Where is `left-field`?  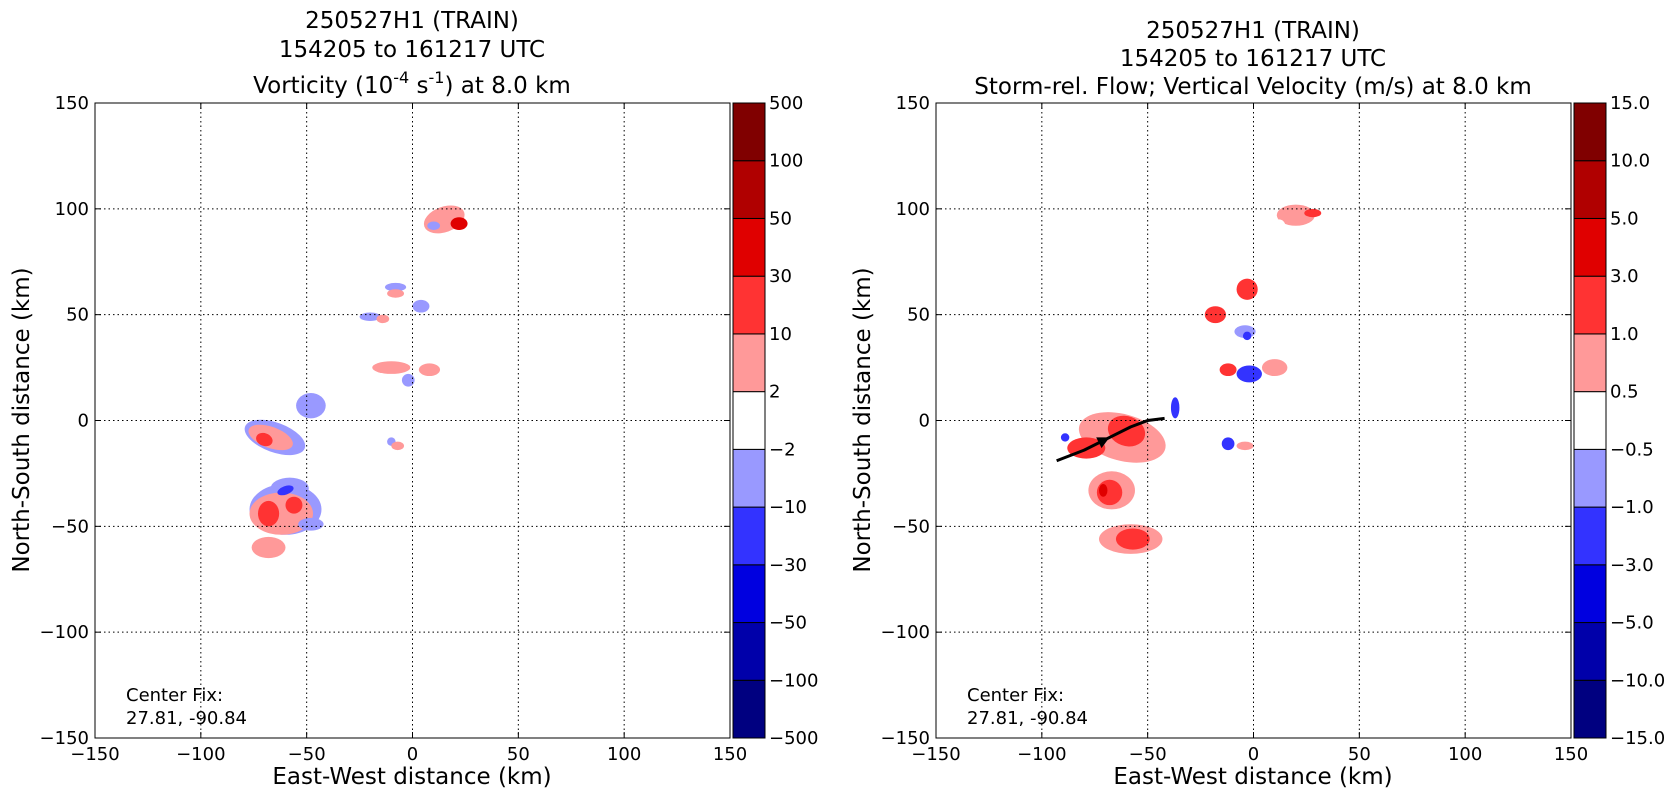
left-field is located at coordinates (356, 382).